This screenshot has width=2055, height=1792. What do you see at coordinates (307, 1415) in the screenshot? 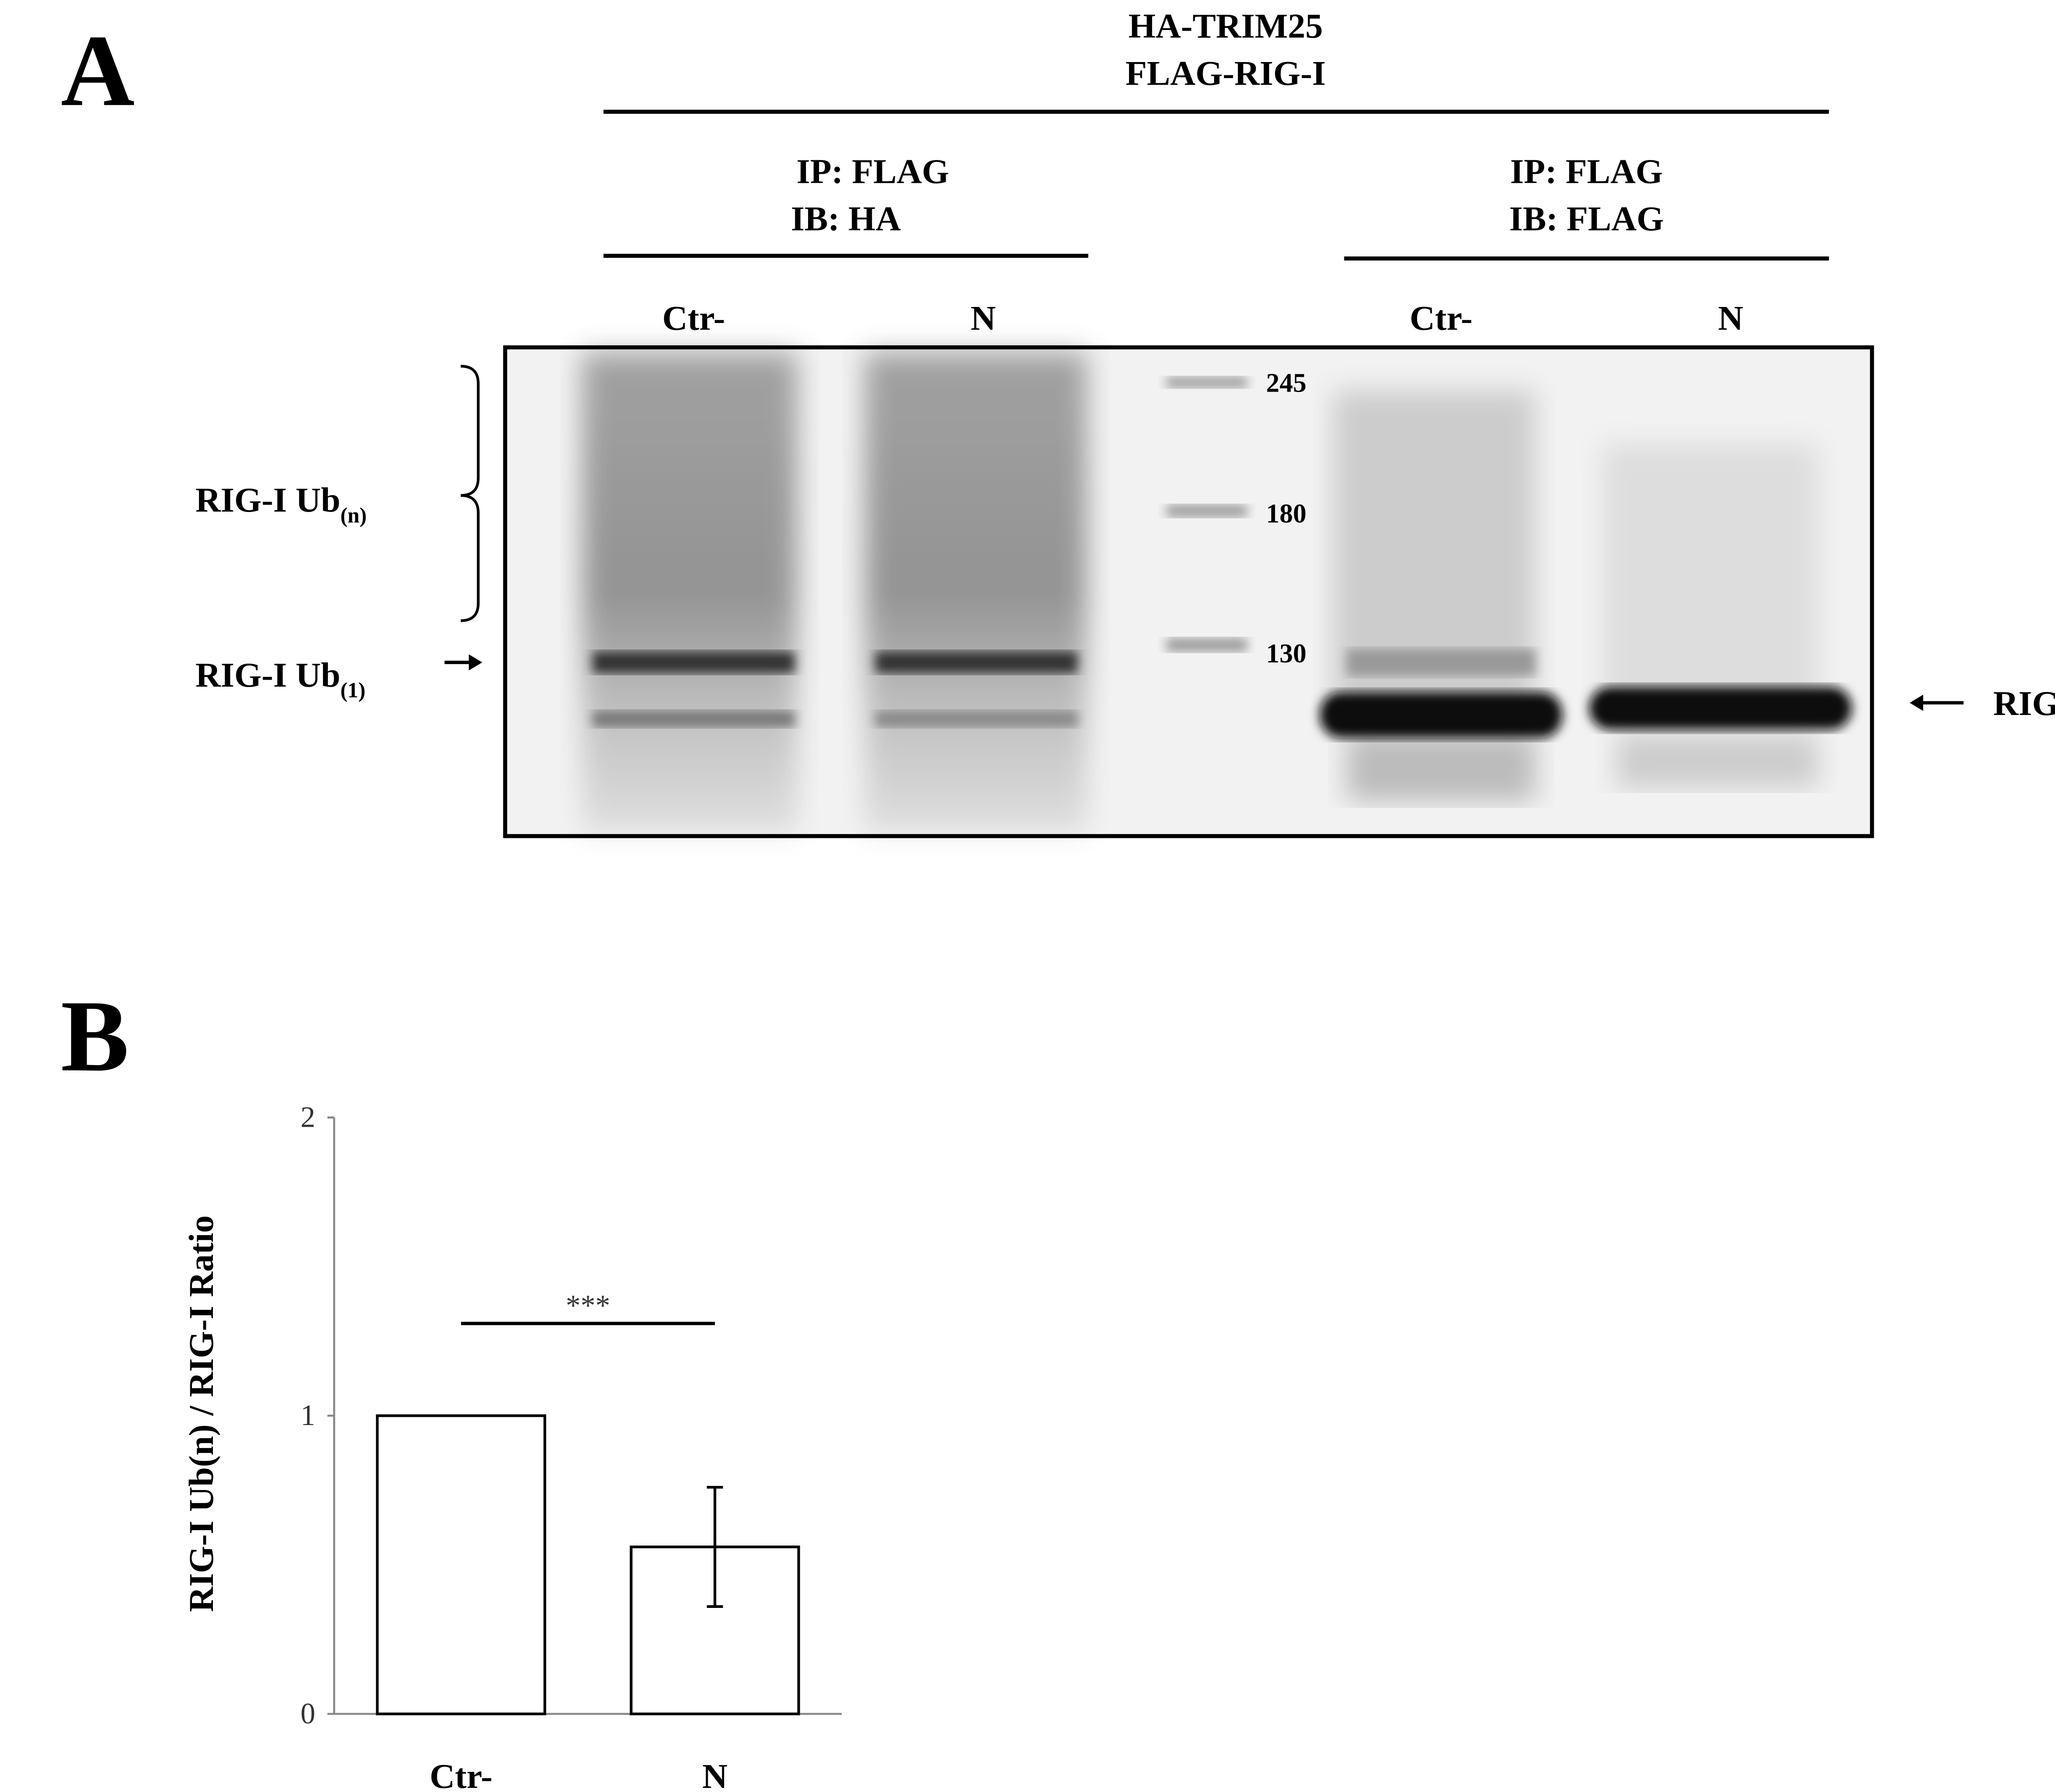
I see `y-tick-label: 1` at bounding box center [307, 1415].